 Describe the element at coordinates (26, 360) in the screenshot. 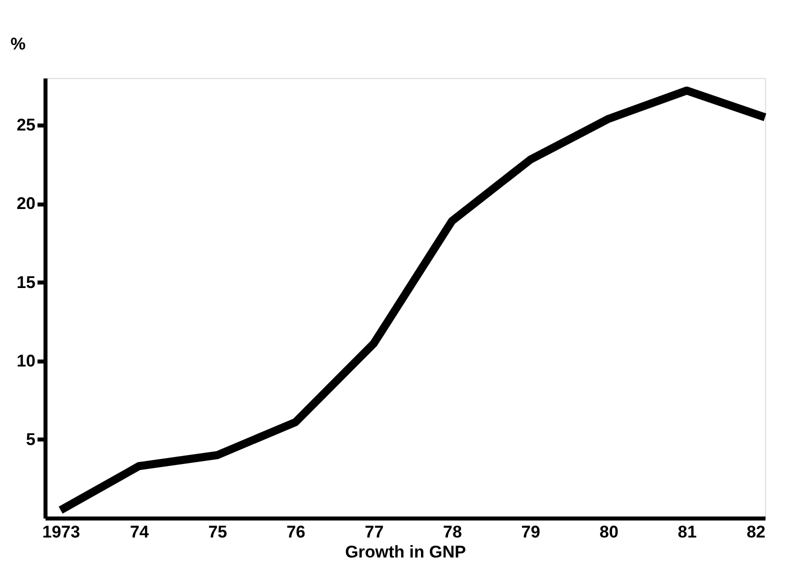

I see `y-tick-label: 10` at that location.